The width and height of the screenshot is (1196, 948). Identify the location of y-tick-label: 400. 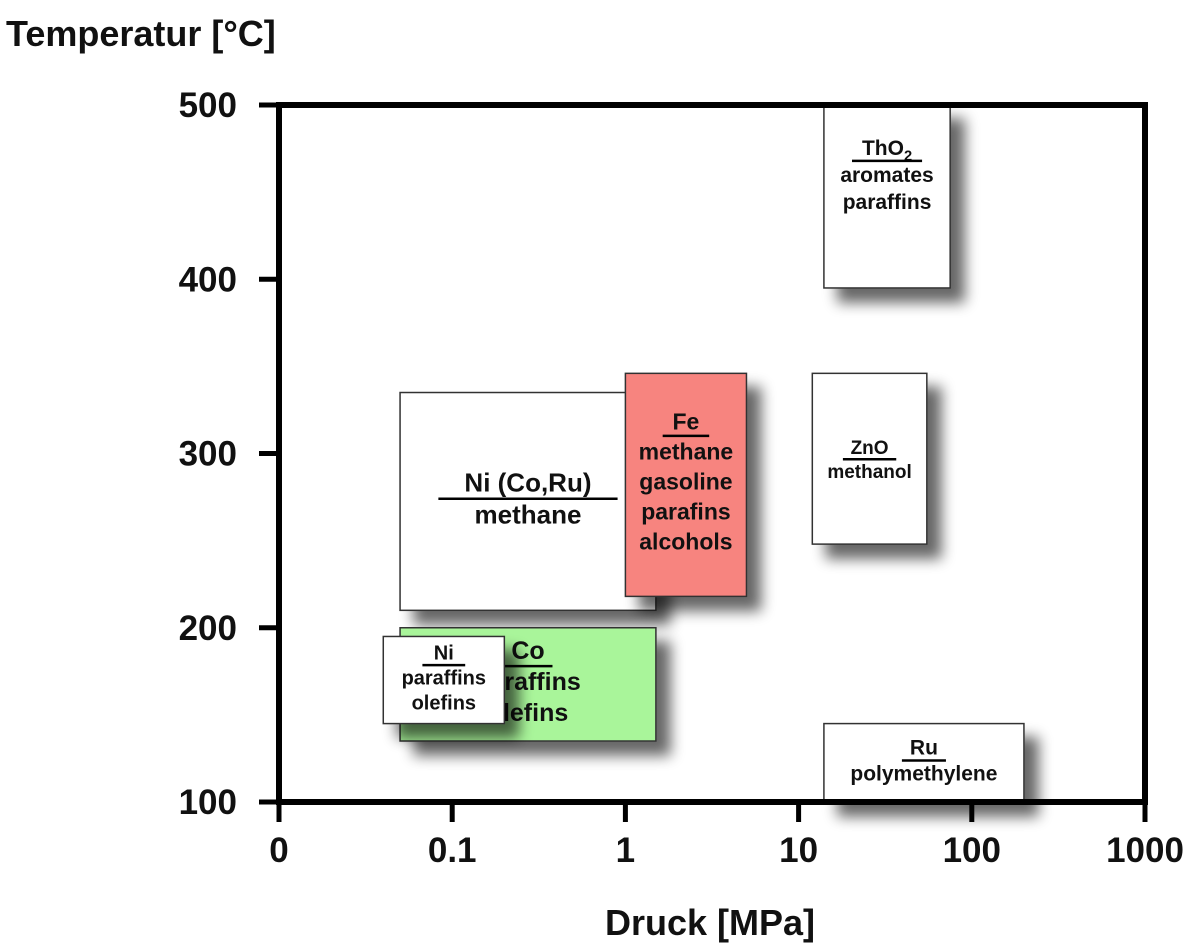
(208, 279).